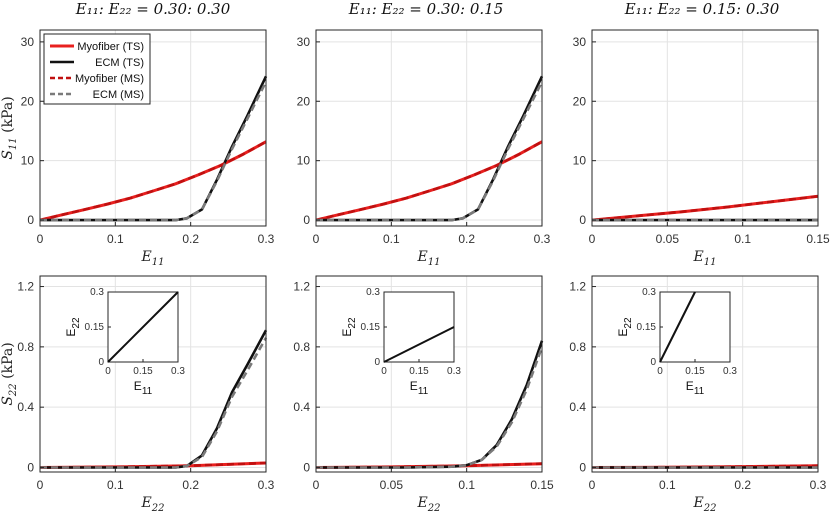  I want to click on legend-label: ECM (TS), so click(119, 63).